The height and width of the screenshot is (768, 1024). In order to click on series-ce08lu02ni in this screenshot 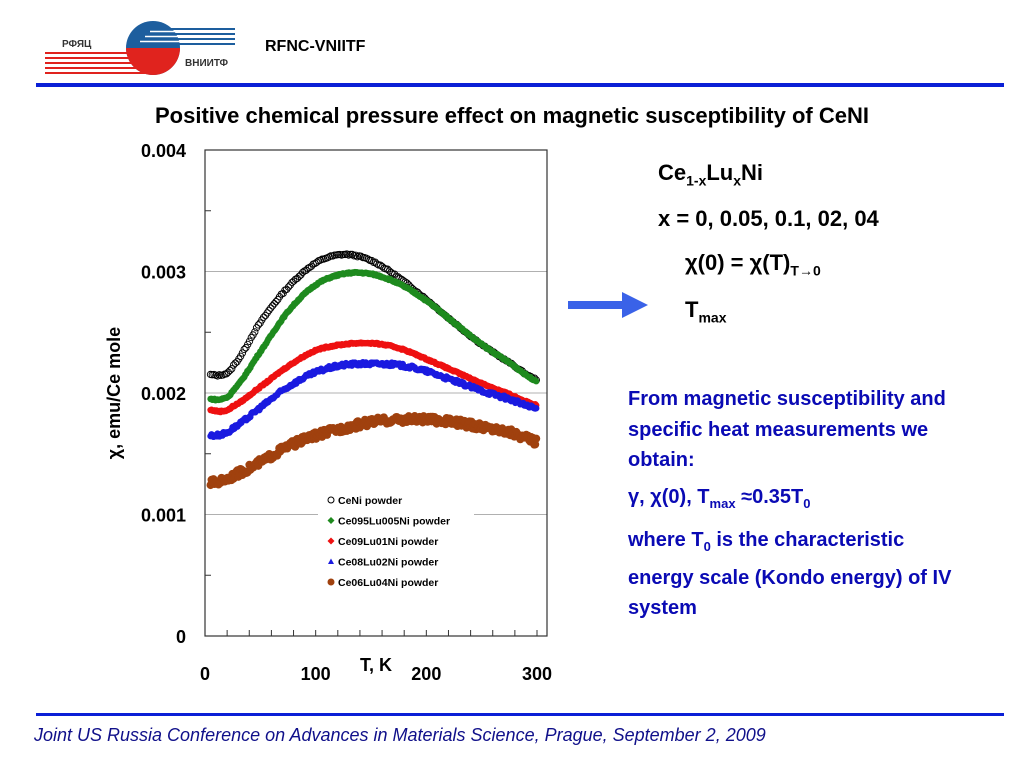, I will do `click(373, 399)`.